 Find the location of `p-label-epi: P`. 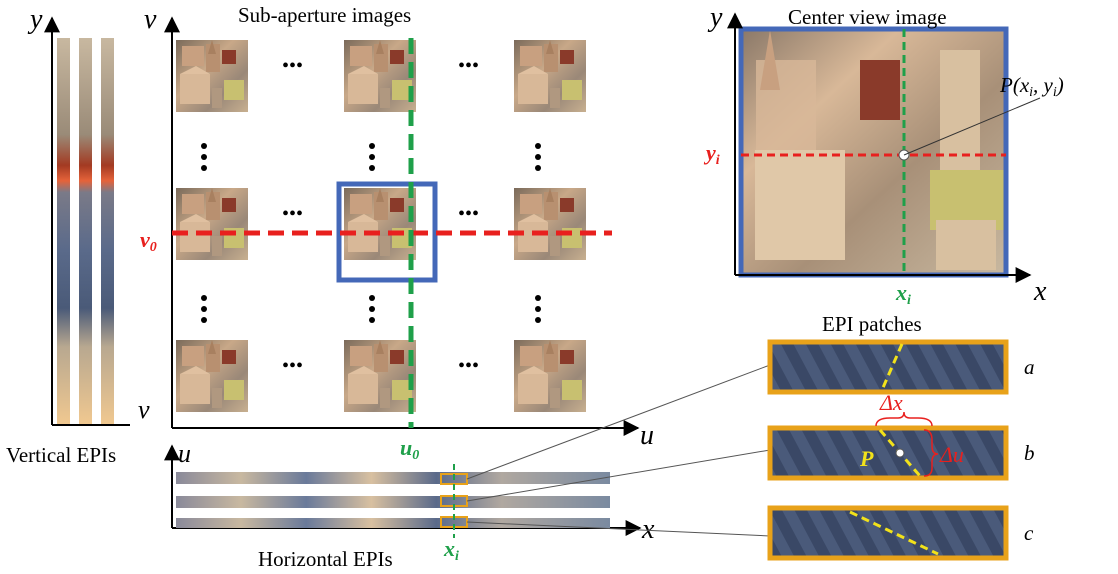

p-label-epi: P is located at coordinates (866, 458).